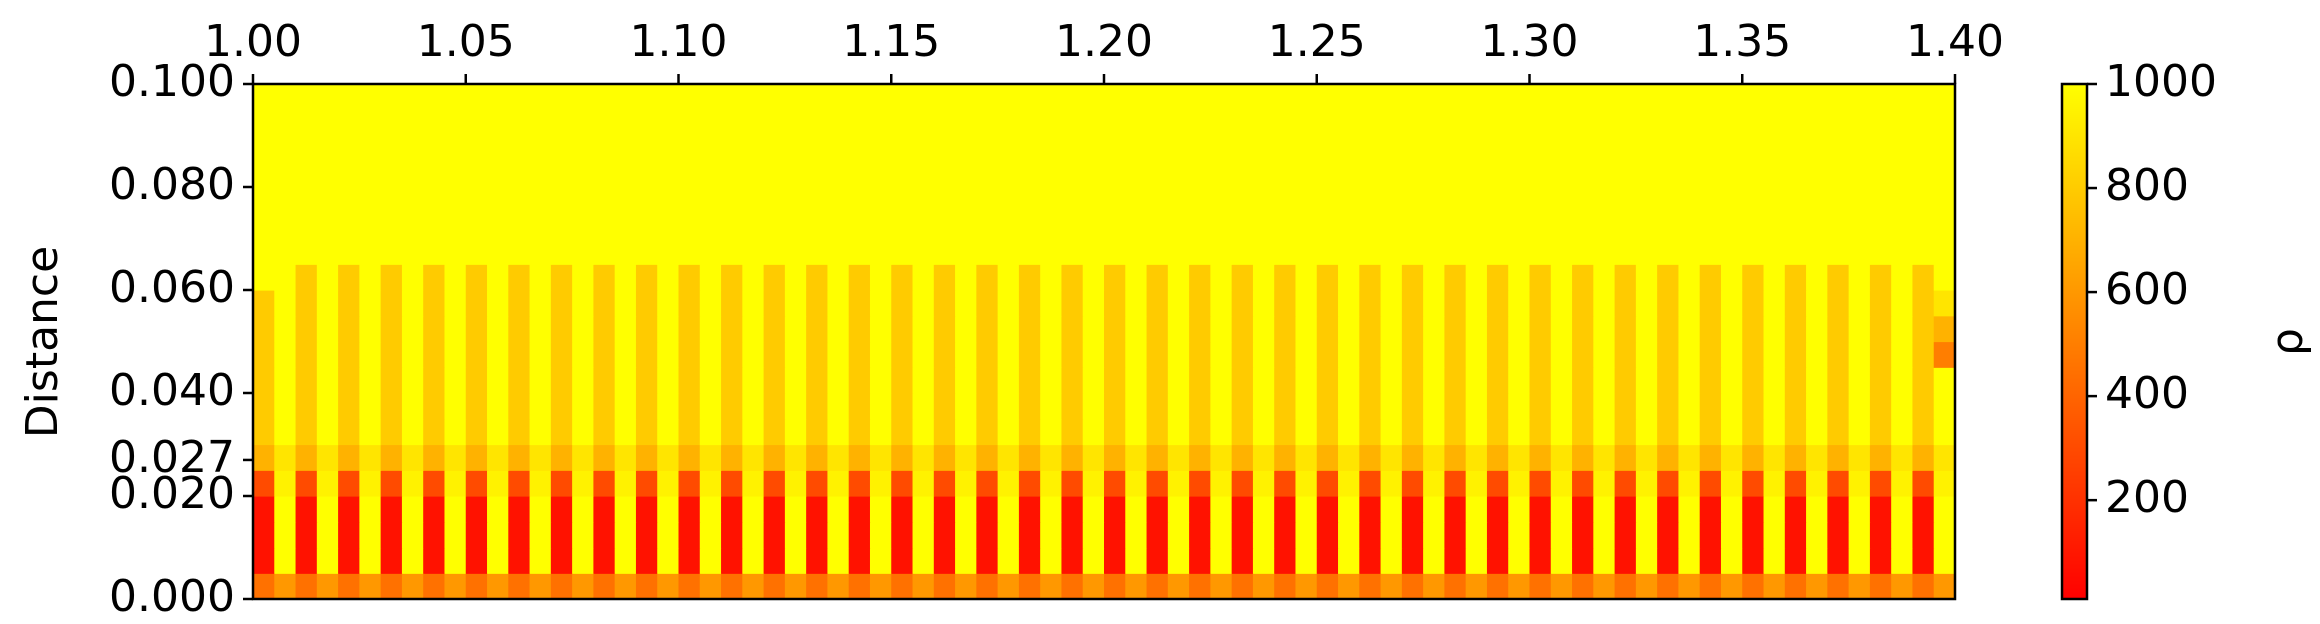  I want to click on y-tick-label: 0.000, so click(172, 596).